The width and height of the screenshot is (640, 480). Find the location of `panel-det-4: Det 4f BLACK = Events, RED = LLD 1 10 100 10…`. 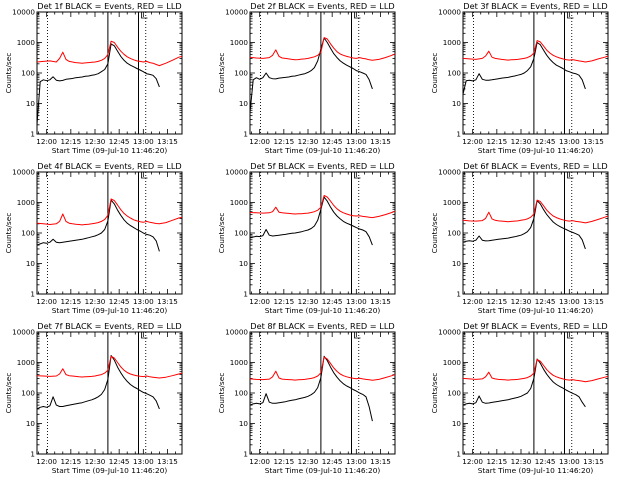

panel-det-4: Det 4f BLACK = Events, RED = LLD 1 10 100 10… is located at coordinates (93, 238).